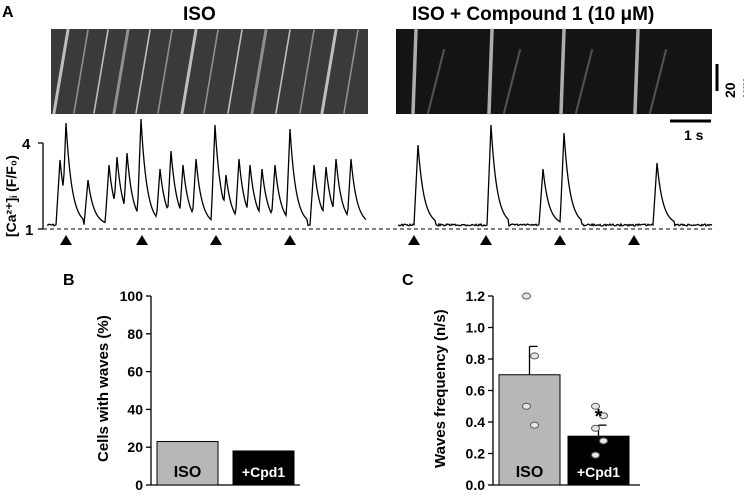 The height and width of the screenshot is (497, 744). What do you see at coordinates (694, 135) in the screenshot?
I see `horizontal-scale-label: 1 s` at bounding box center [694, 135].